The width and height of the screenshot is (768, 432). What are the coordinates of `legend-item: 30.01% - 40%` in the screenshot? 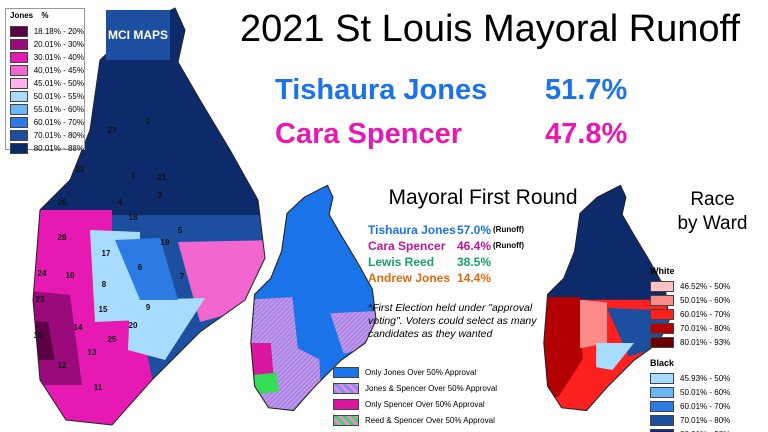 It's located at (47, 57).